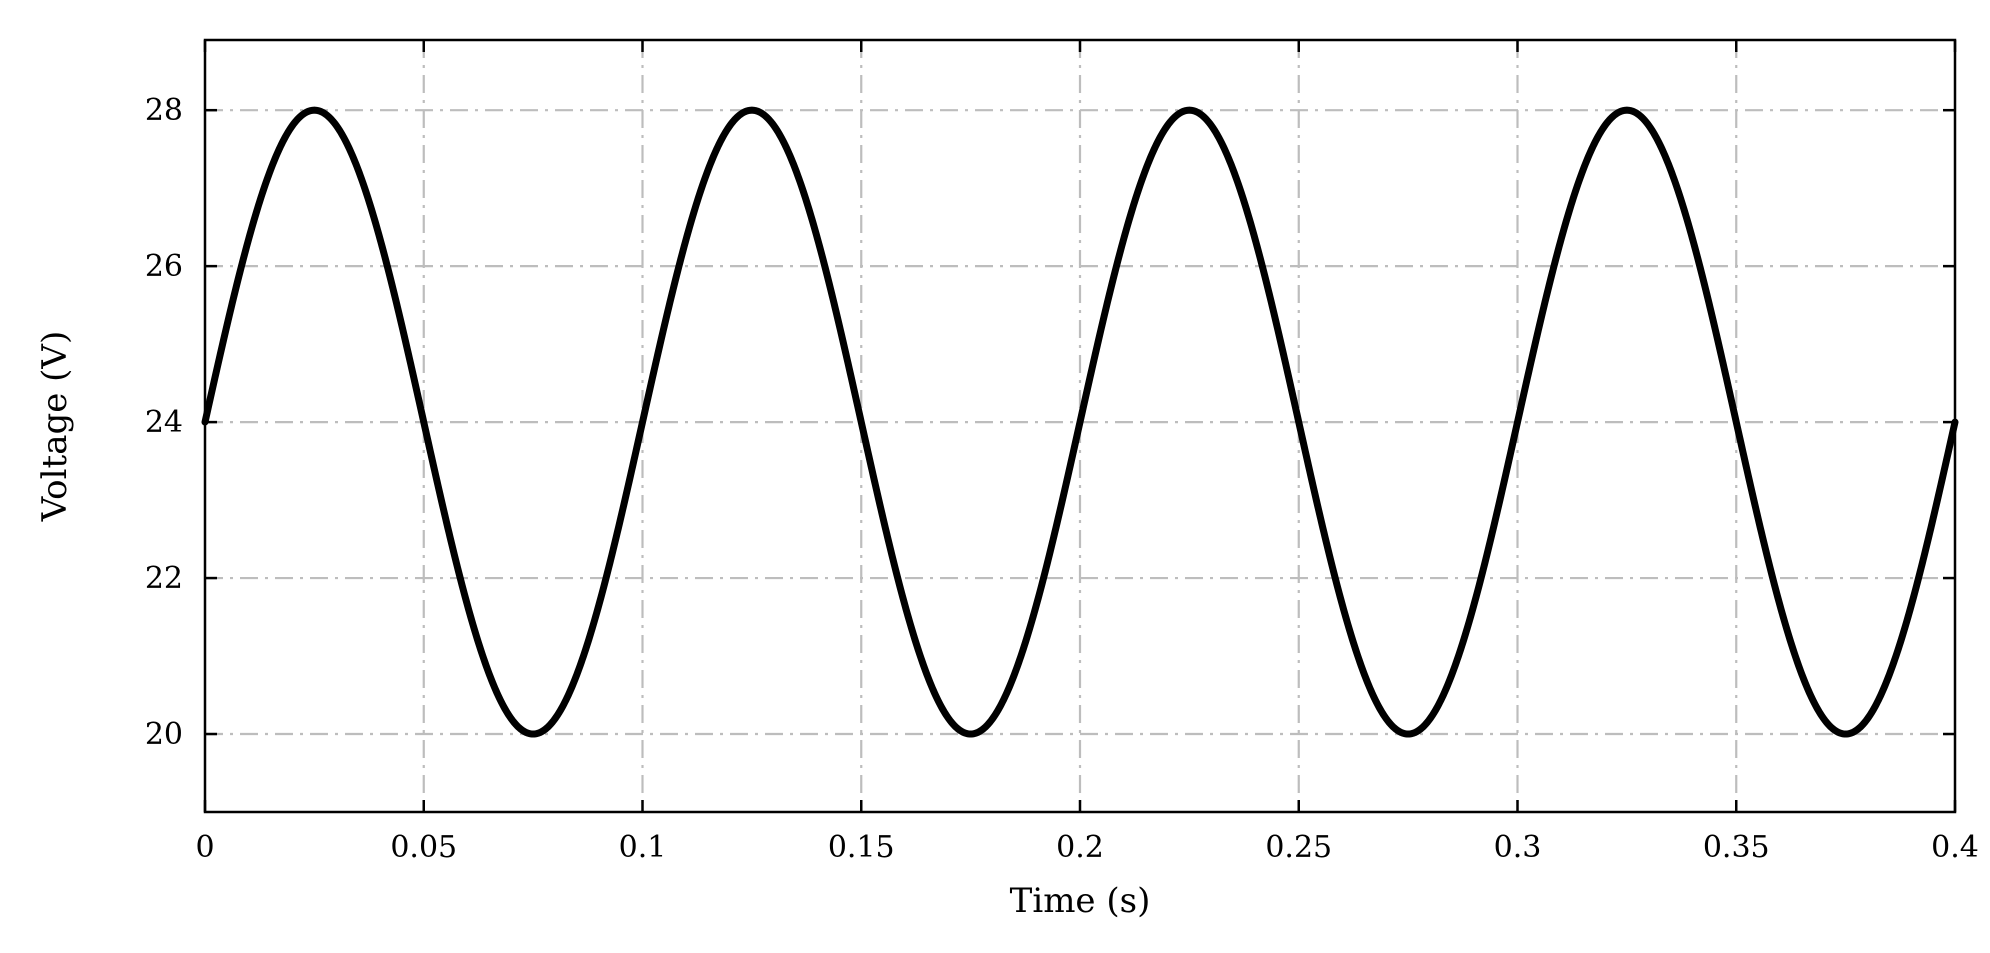 The image size is (1990, 953). Describe the element at coordinates (1518, 847) in the screenshot. I see `x-tick-label: 0.3` at that location.